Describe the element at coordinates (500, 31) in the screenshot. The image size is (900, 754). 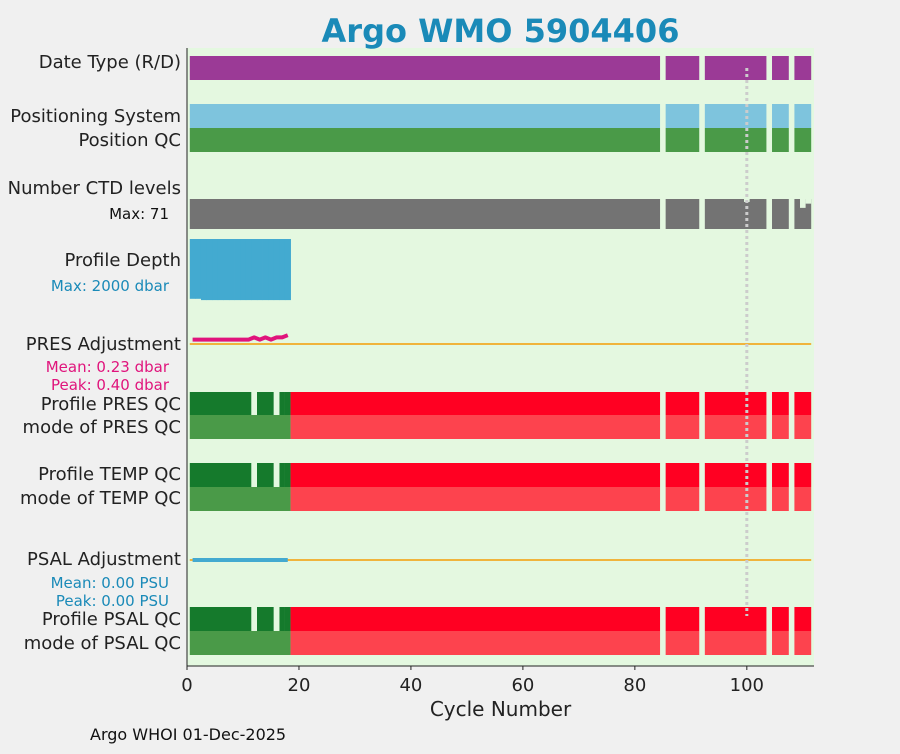
I see `chart-title: Argo WMO 5904406` at that location.